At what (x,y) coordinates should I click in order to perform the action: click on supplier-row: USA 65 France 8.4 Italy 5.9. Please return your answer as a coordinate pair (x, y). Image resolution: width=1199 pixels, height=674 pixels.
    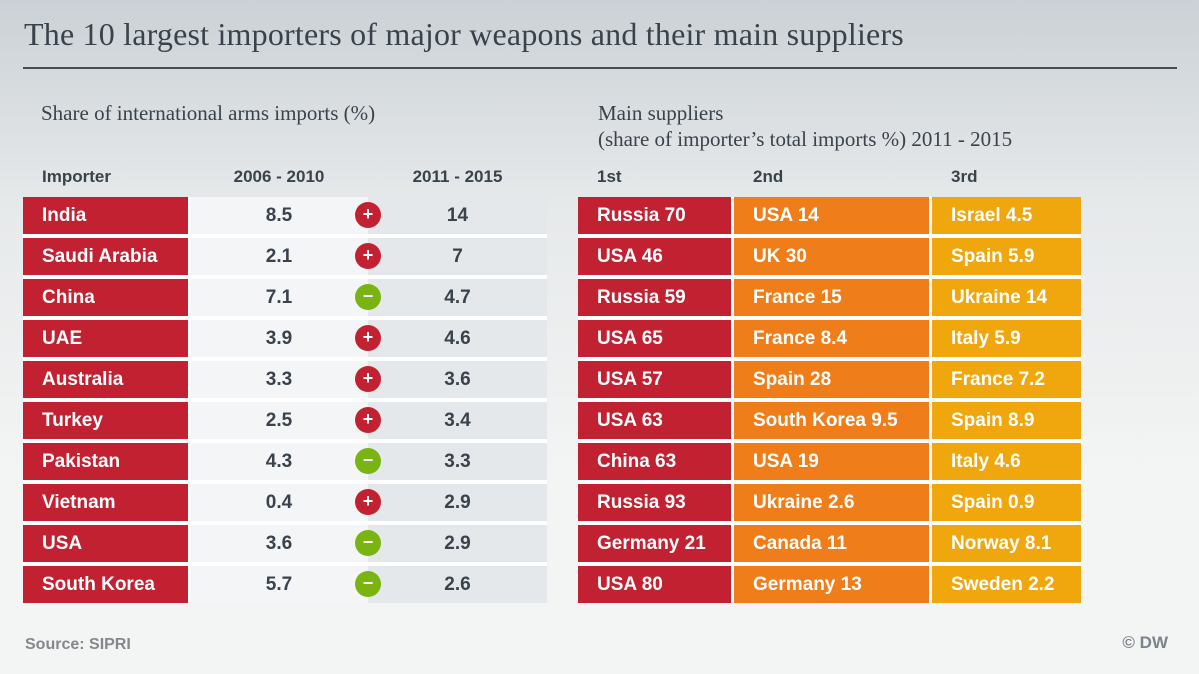
    Looking at the image, I should click on (829, 338).